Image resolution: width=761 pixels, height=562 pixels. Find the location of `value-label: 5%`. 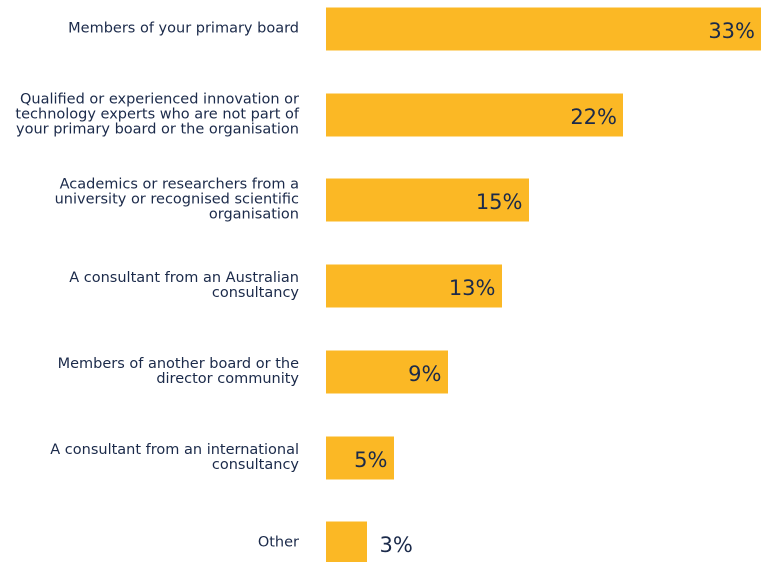

value-label: 5% is located at coordinates (371, 459).